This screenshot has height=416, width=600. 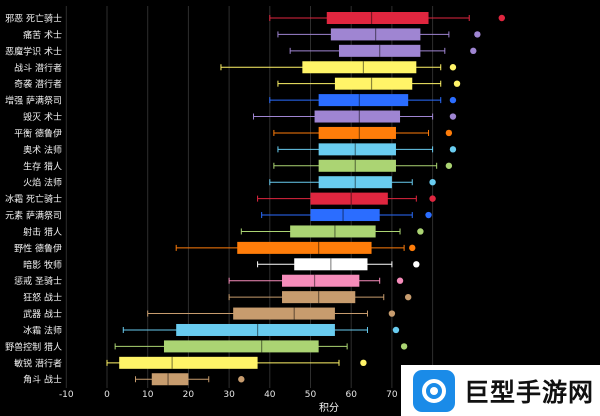 What do you see at coordinates (38, 363) in the screenshot?
I see `category-label: 敏锐 潜行者` at bounding box center [38, 363].